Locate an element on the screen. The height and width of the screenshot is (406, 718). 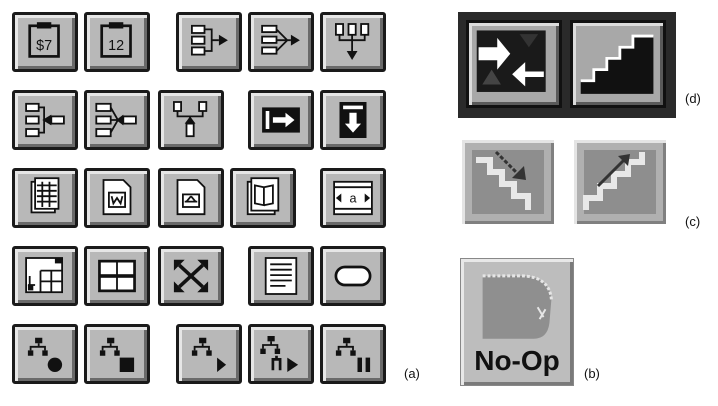
staircase-button is located at coordinates (618, 64).